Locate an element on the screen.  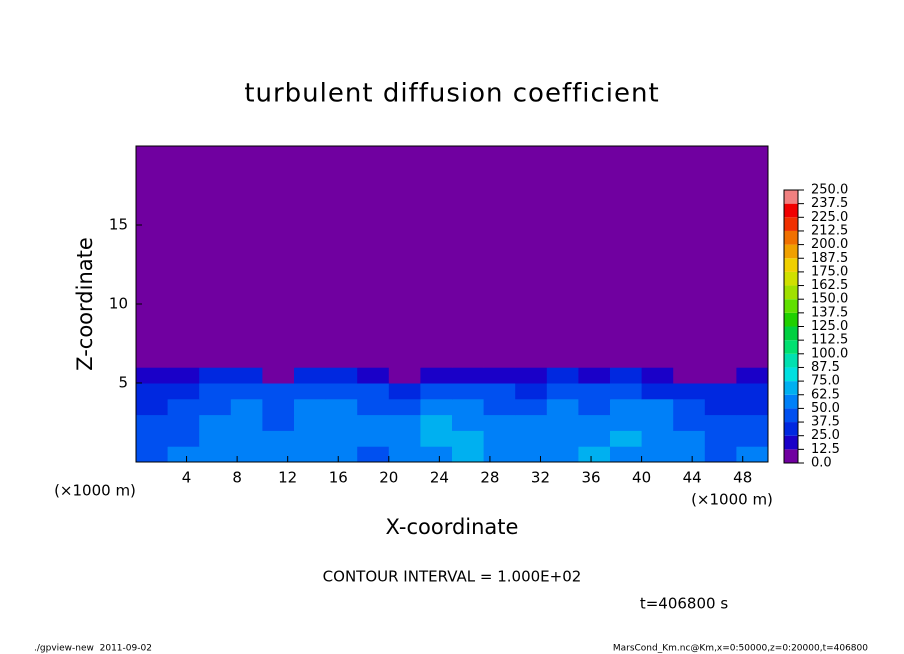
x-tick-label: 8 is located at coordinates (237, 478).